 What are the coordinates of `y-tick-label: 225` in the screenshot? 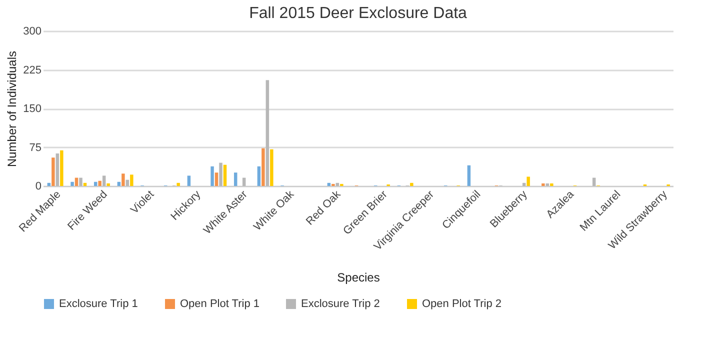 It's located at (32, 70).